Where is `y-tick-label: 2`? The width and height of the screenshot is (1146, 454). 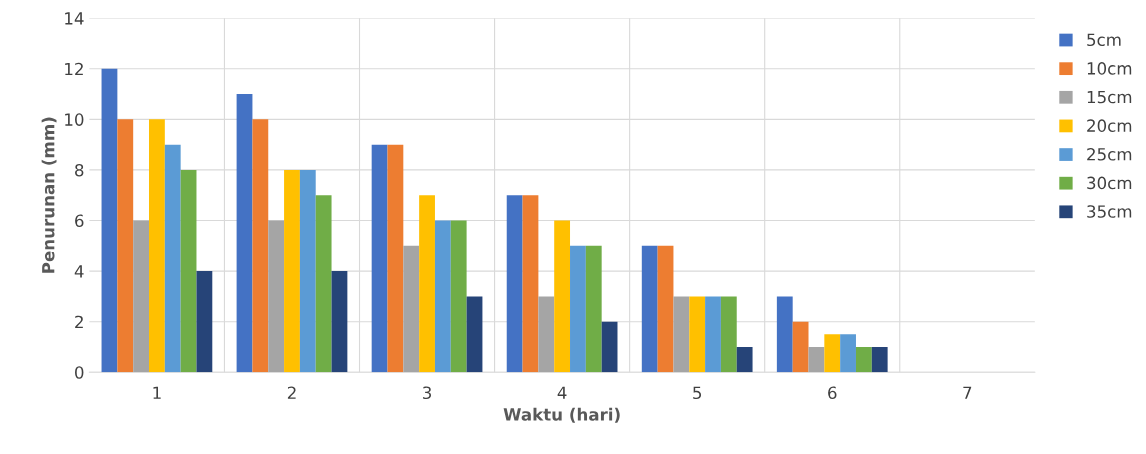 y-tick-label: 2 is located at coordinates (79, 322).